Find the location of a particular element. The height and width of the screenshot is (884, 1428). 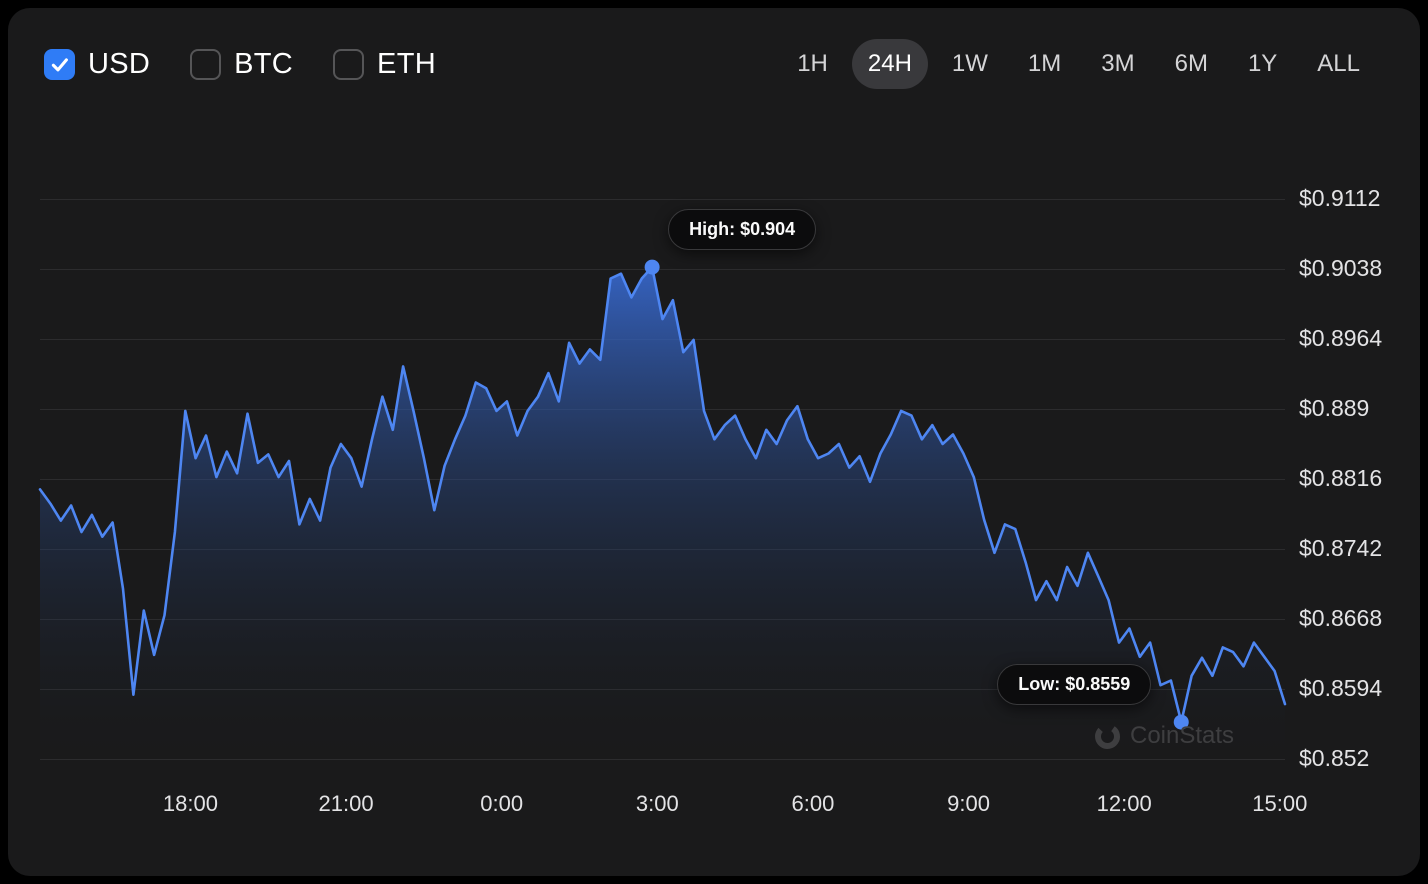

low-tooltip: Low: $0.8559 is located at coordinates (1074, 685).